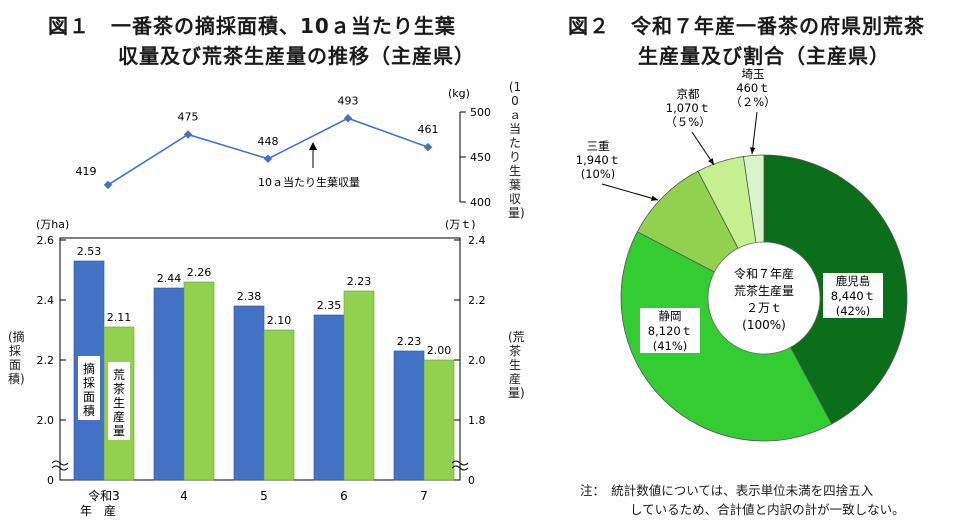 The width and height of the screenshot is (960, 523). Describe the element at coordinates (309, 182) in the screenshot. I see `line-annotation: 10ａ当たり生葉収量` at that location.